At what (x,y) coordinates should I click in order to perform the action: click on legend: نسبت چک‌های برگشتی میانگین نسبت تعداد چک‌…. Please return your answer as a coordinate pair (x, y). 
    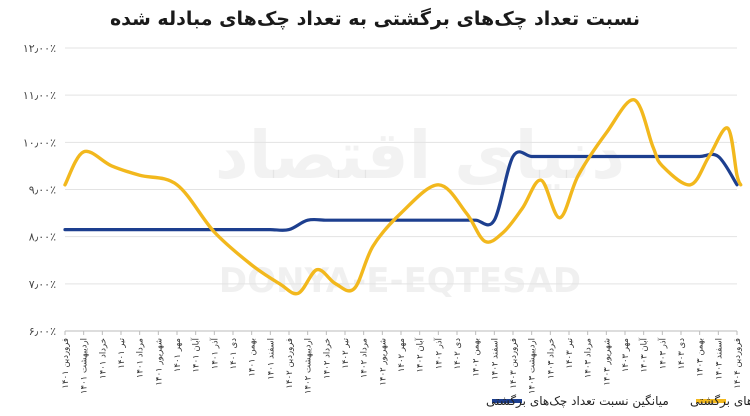
    Looking at the image, I should click on (618, 401).